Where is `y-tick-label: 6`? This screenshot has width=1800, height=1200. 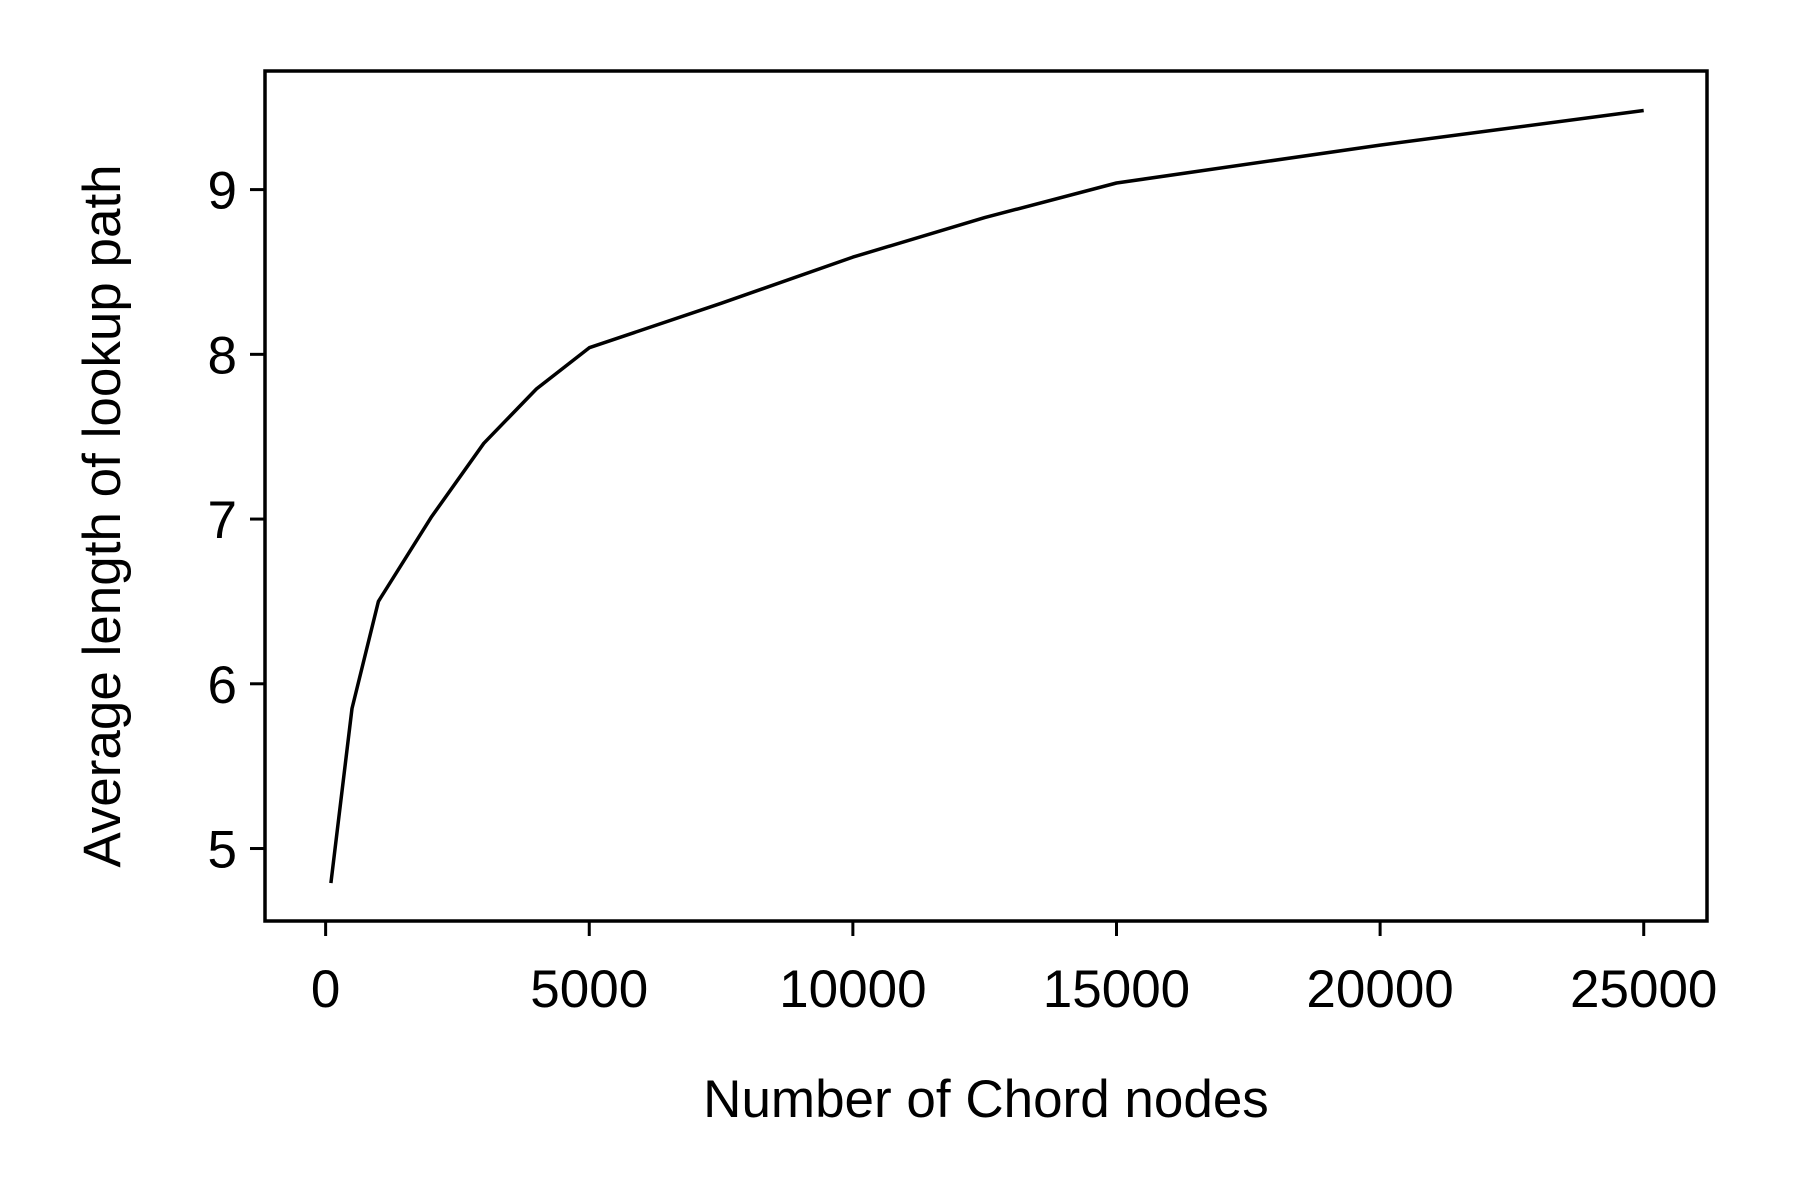
y-tick-label: 6 is located at coordinates (222, 685).